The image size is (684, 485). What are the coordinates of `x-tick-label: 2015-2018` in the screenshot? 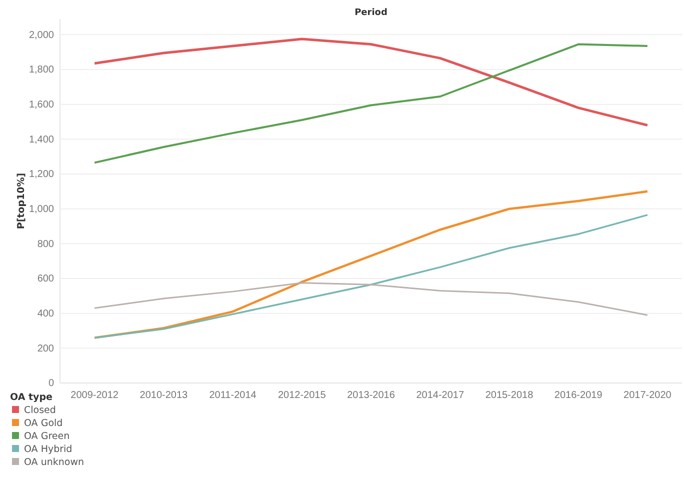 It's located at (509, 396).